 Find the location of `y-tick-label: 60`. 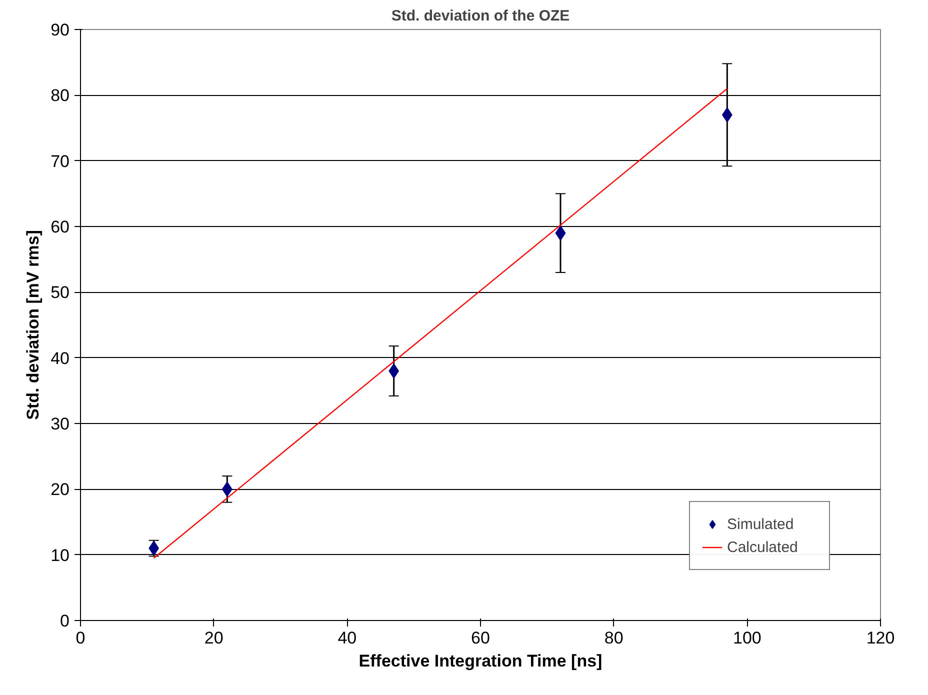

y-tick-label: 60 is located at coordinates (60, 227).